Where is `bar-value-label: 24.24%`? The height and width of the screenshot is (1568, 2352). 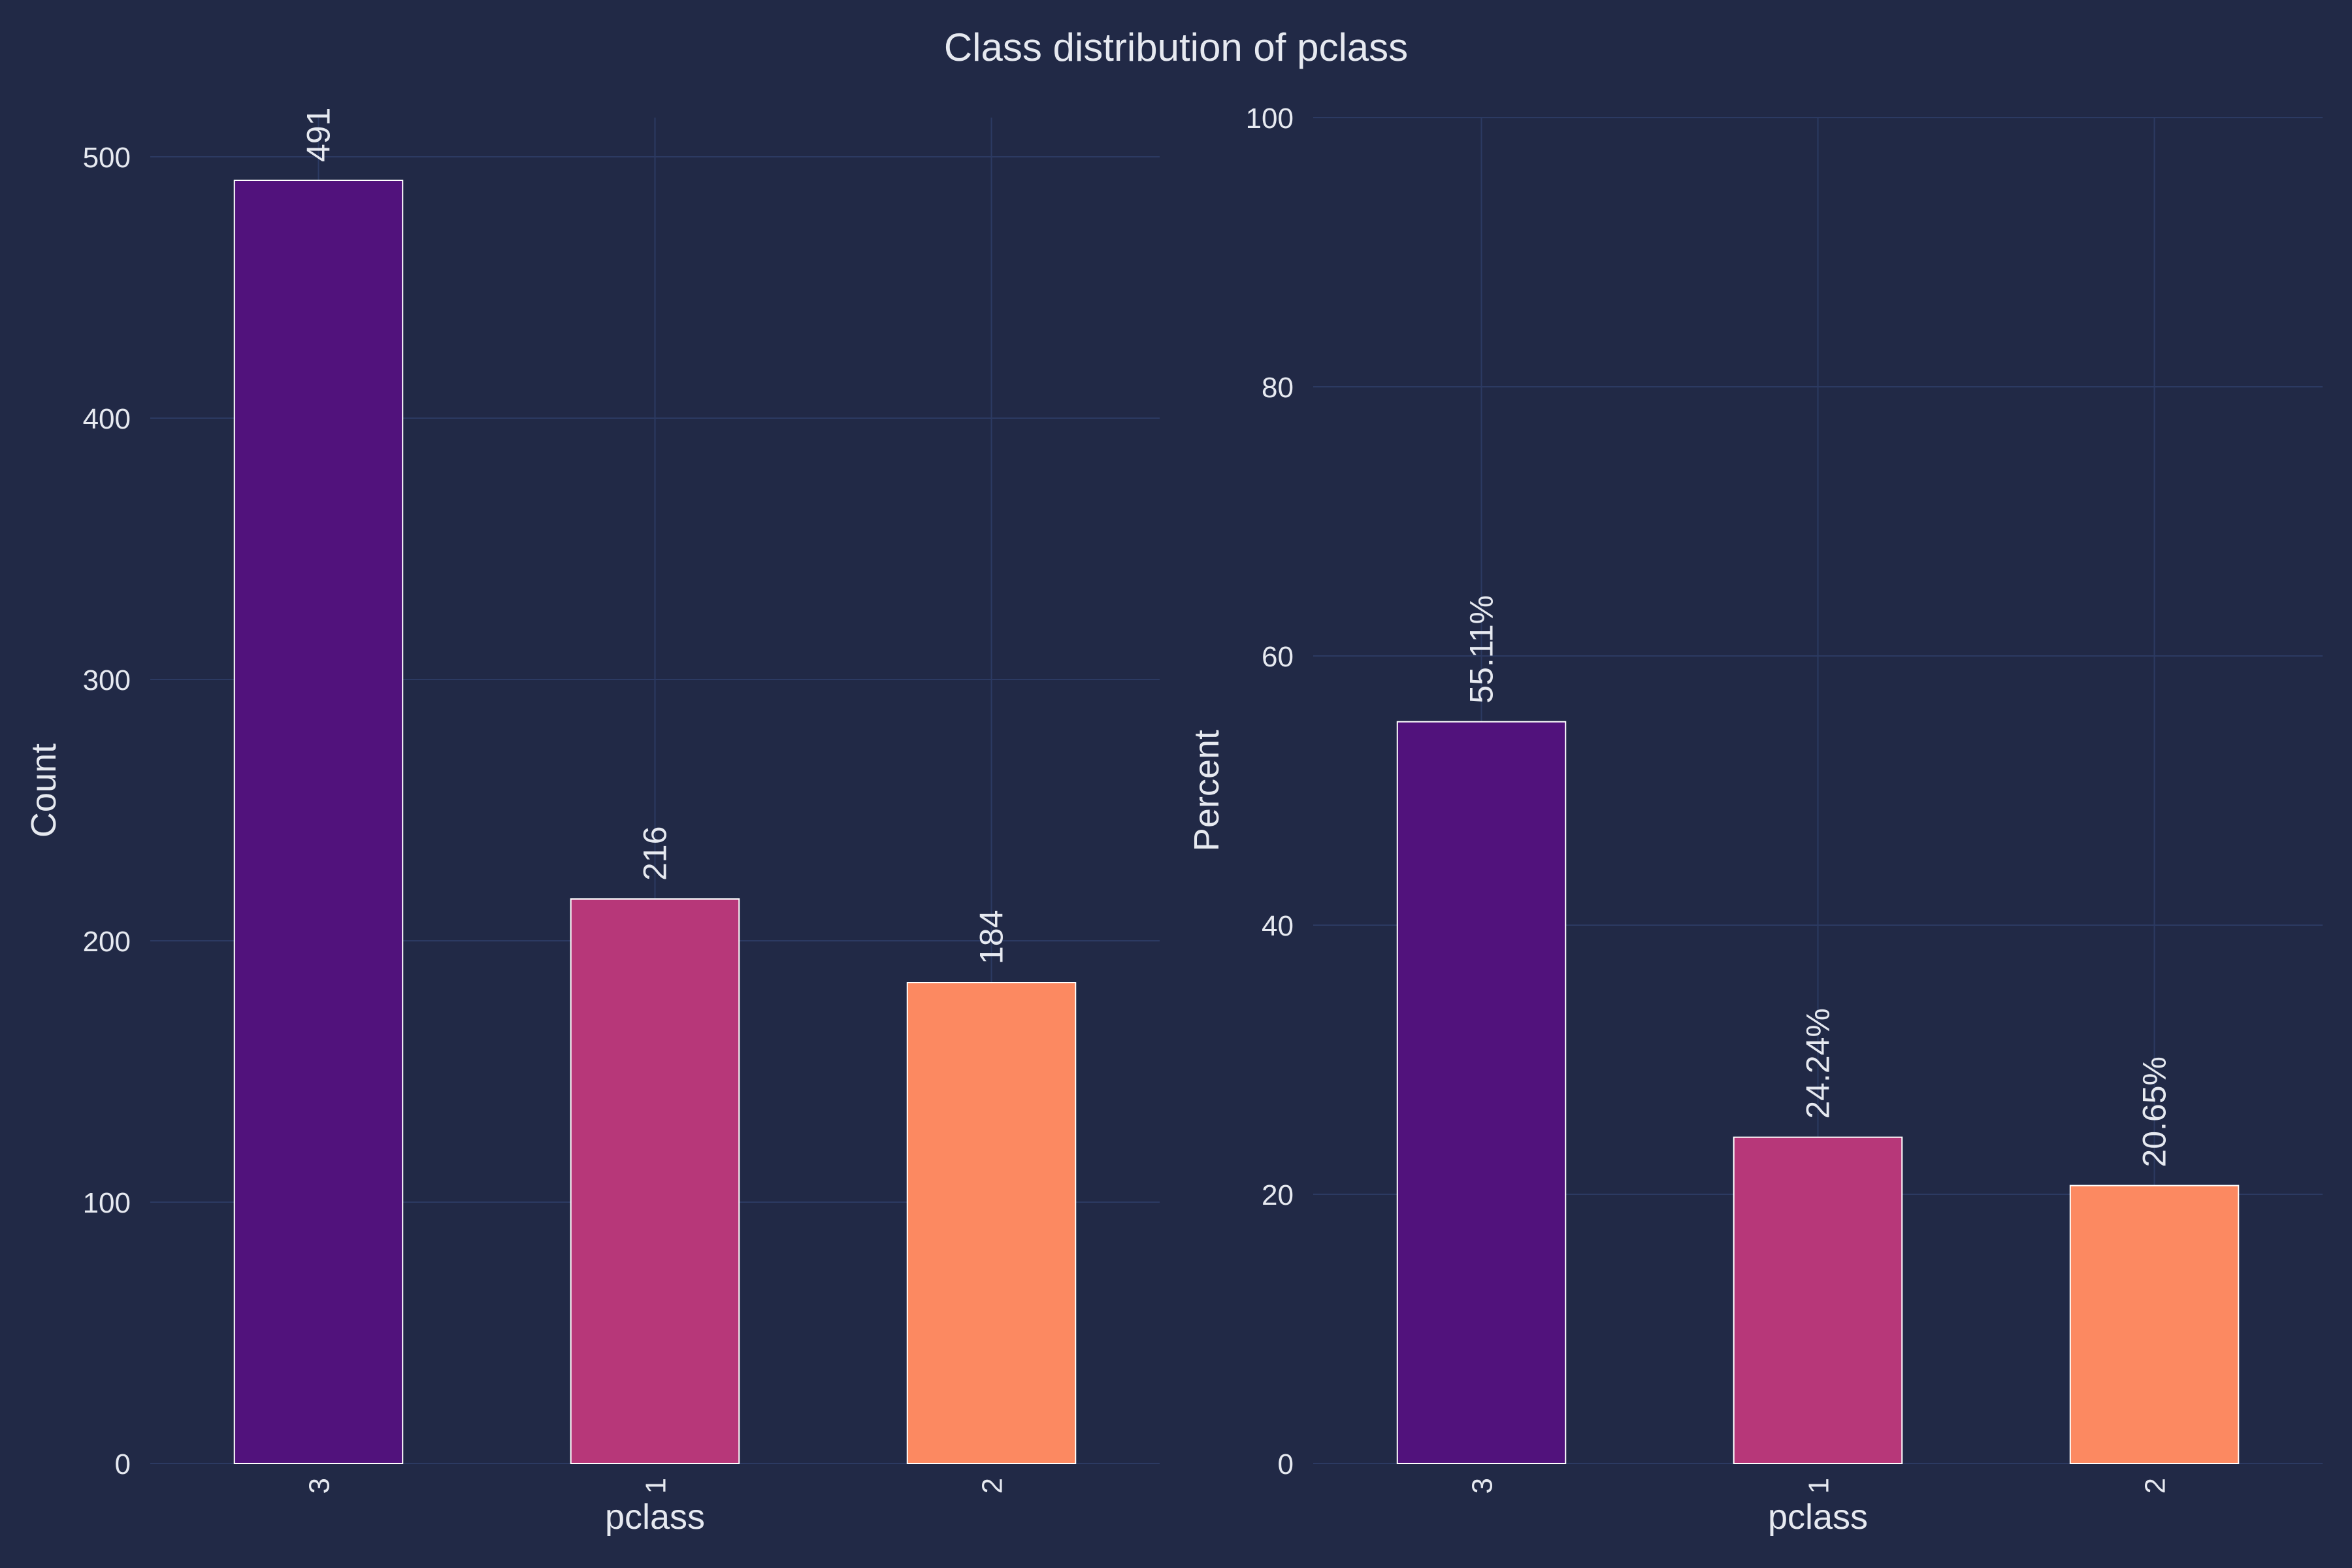
bar-value-label: 24.24% is located at coordinates (1818, 1063).